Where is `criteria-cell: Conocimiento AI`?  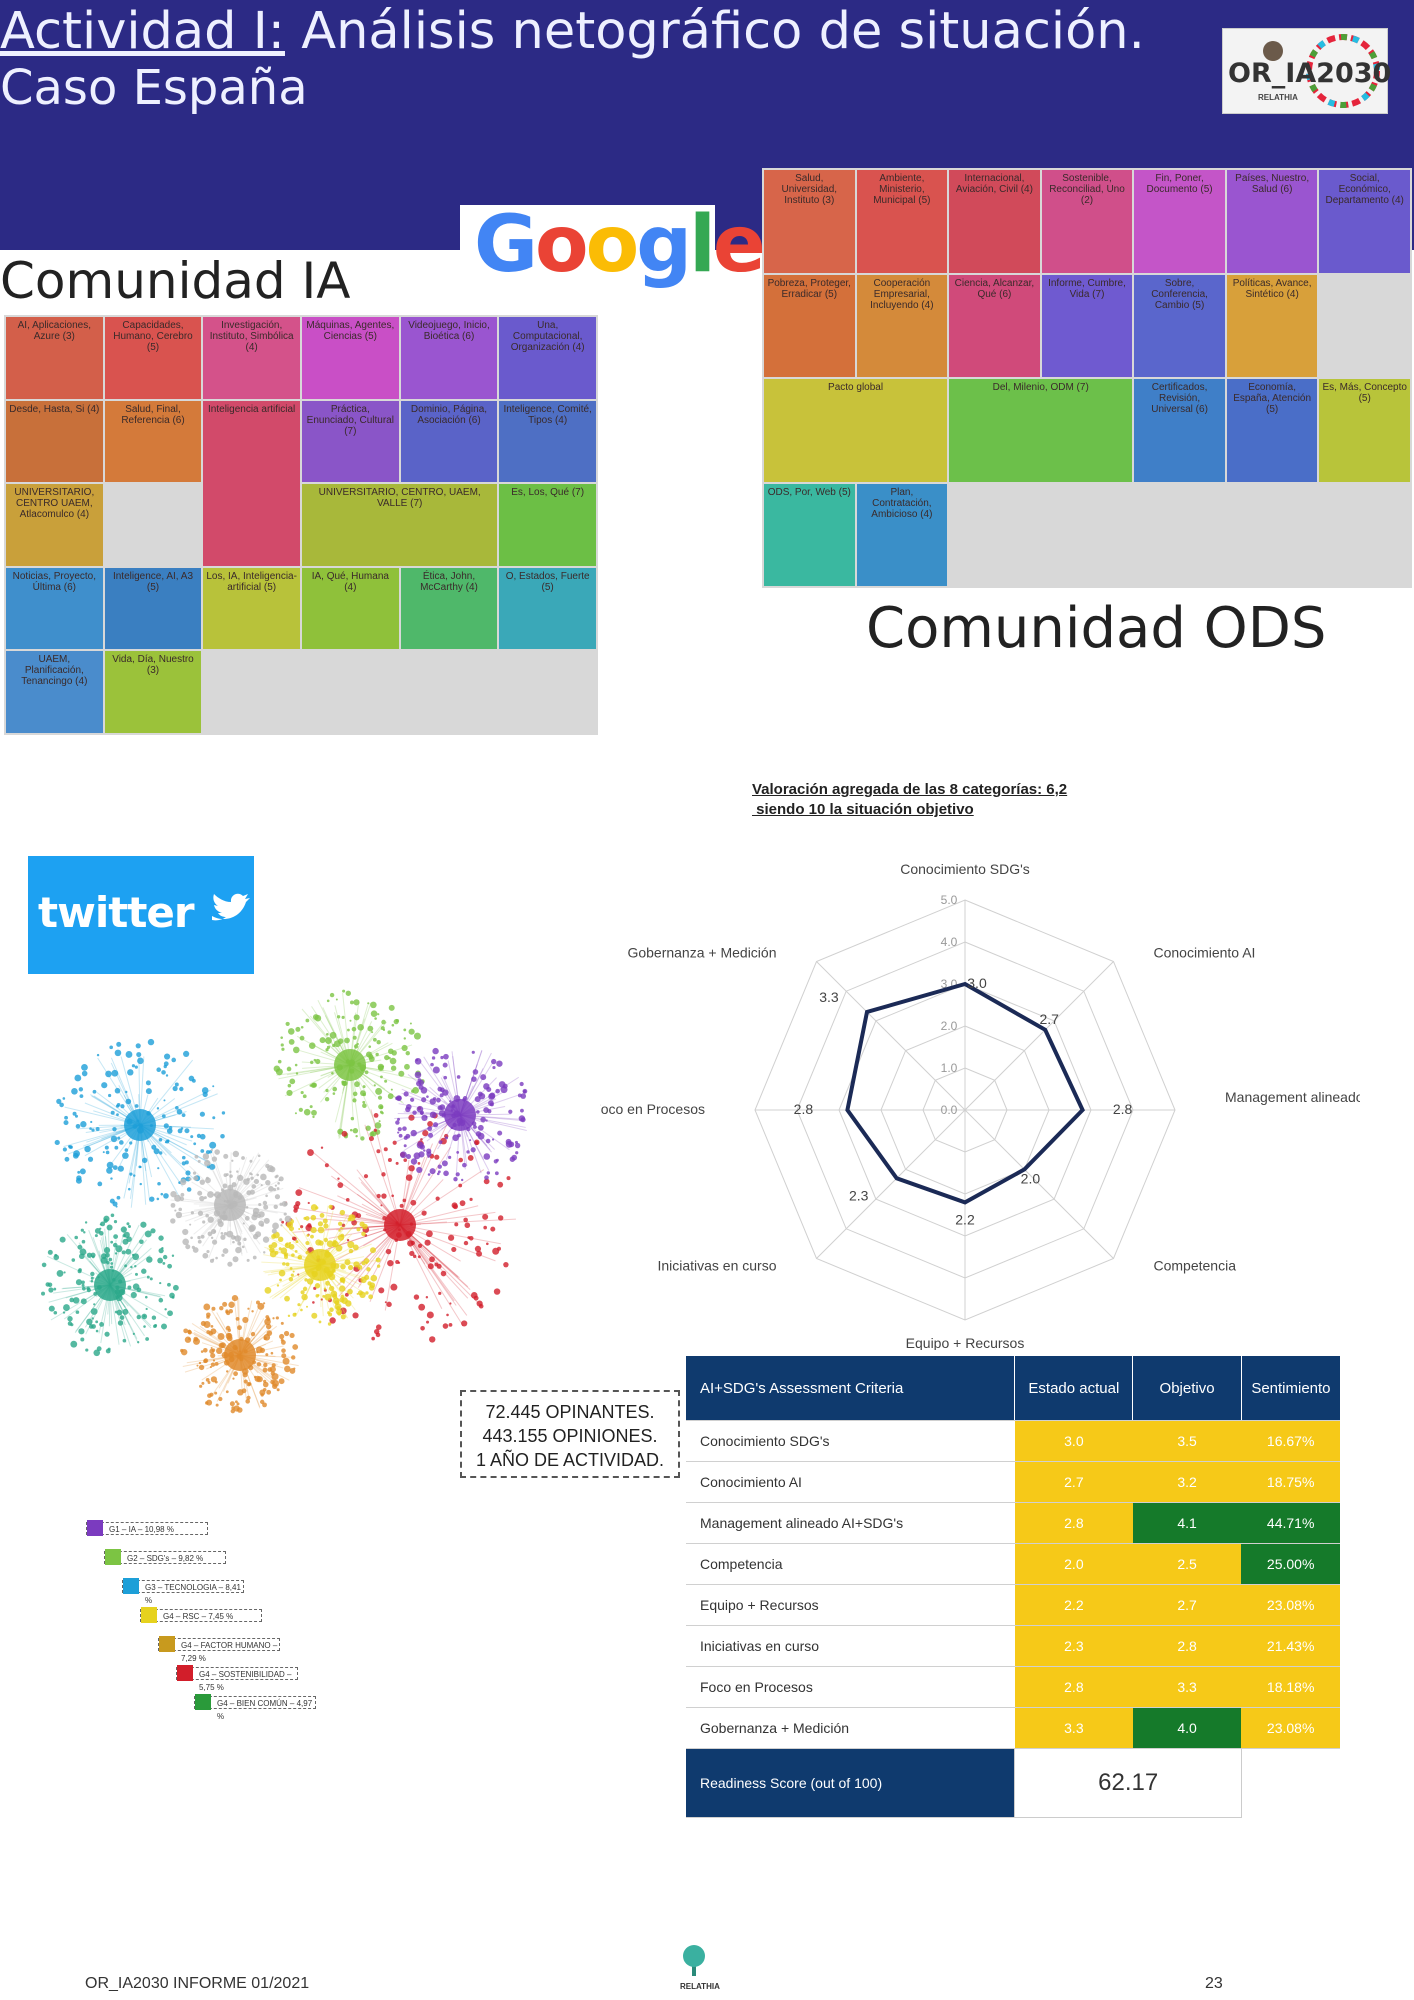
criteria-cell: Conocimiento AI is located at coordinates (850, 1482).